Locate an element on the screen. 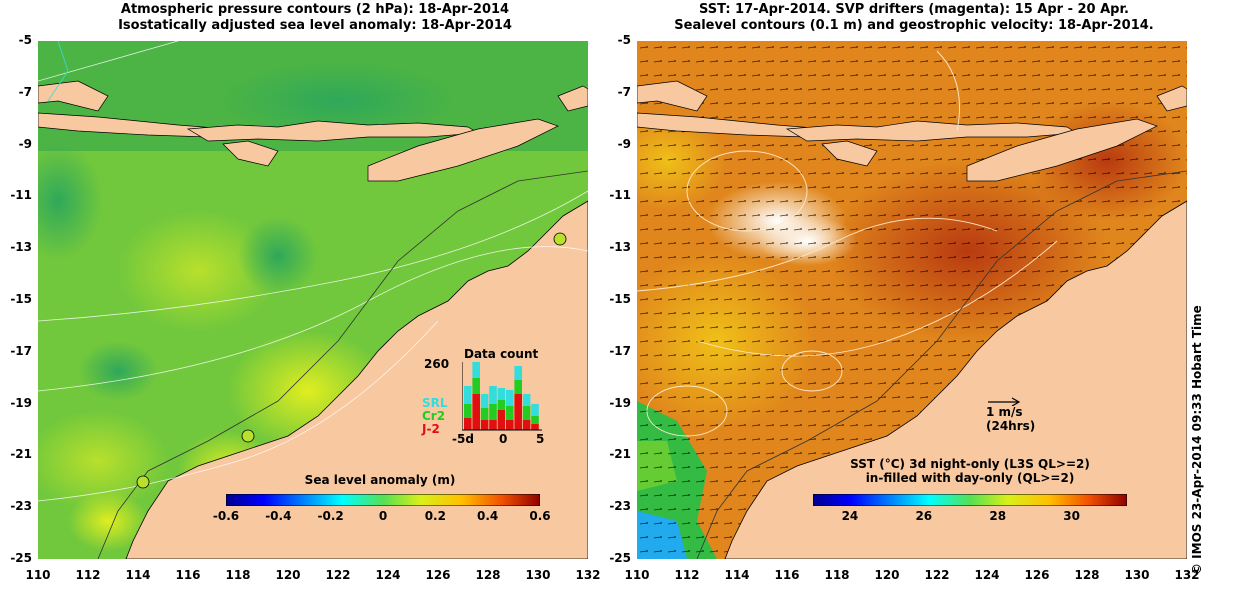 Image resolution: width=1250 pixels, height=590 pixels. sea-level-colorbar is located at coordinates (383, 500).